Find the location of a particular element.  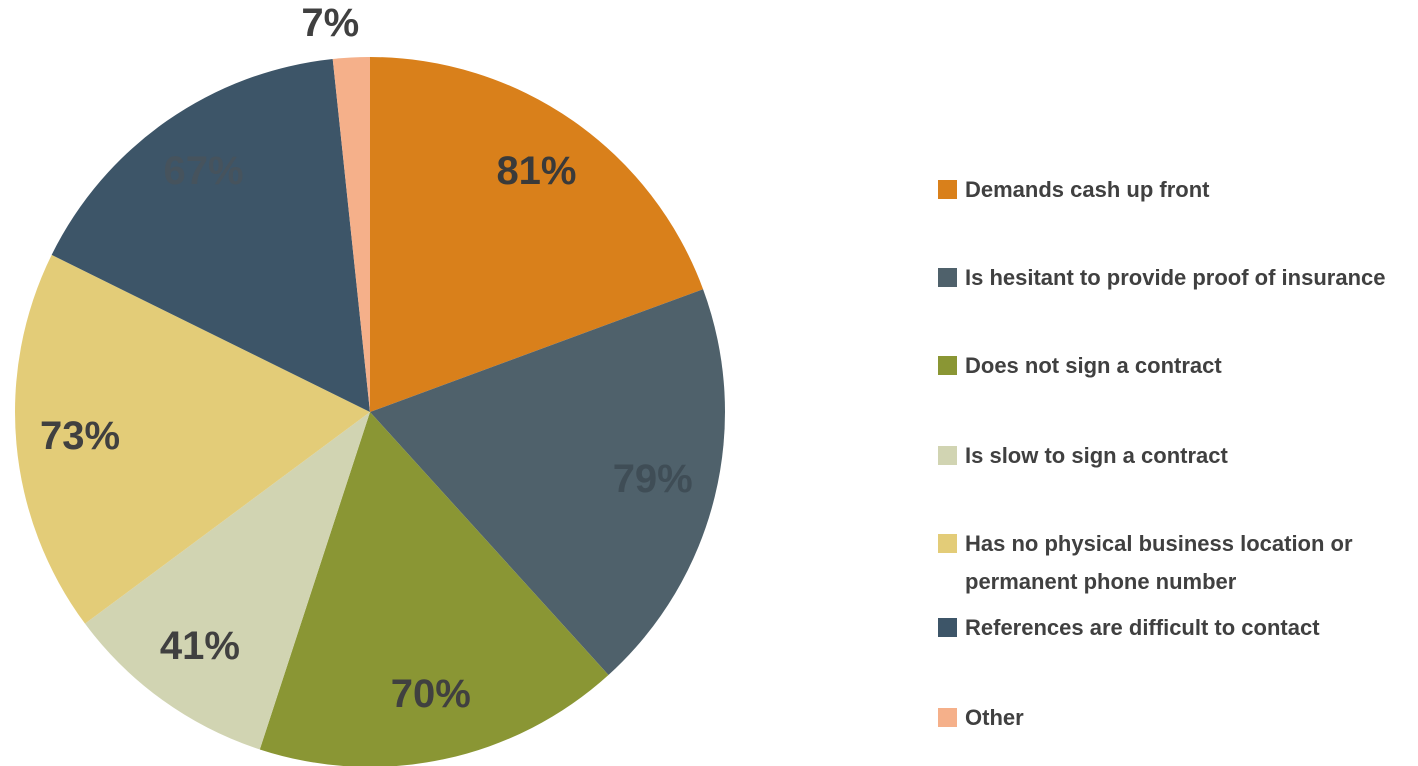

legend-item: References are difficult to contact is located at coordinates (1173, 628).